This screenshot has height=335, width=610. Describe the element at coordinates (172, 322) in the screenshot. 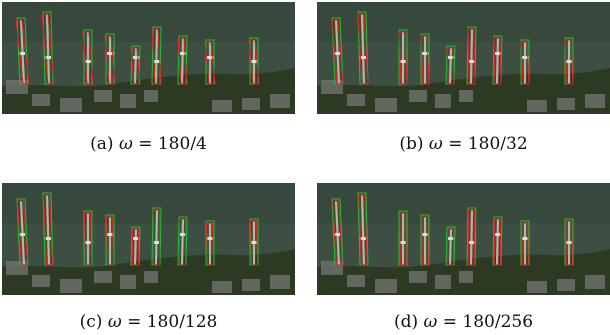

I see `caption-c-expr: = 180/128` at that location.